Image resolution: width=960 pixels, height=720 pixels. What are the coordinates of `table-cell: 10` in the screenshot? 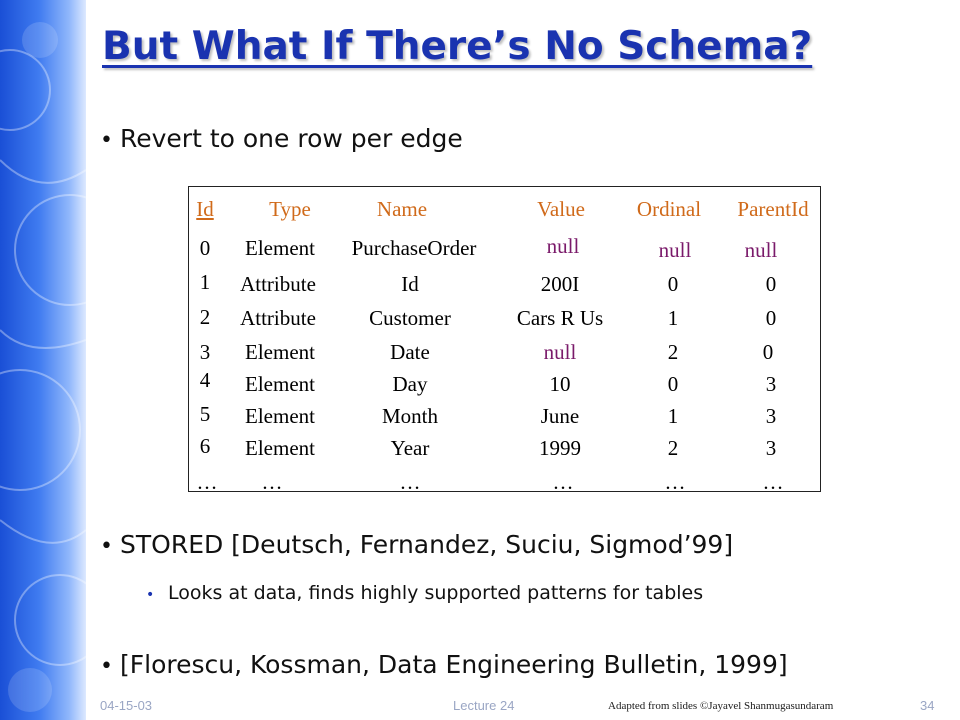 It's located at (560, 384).